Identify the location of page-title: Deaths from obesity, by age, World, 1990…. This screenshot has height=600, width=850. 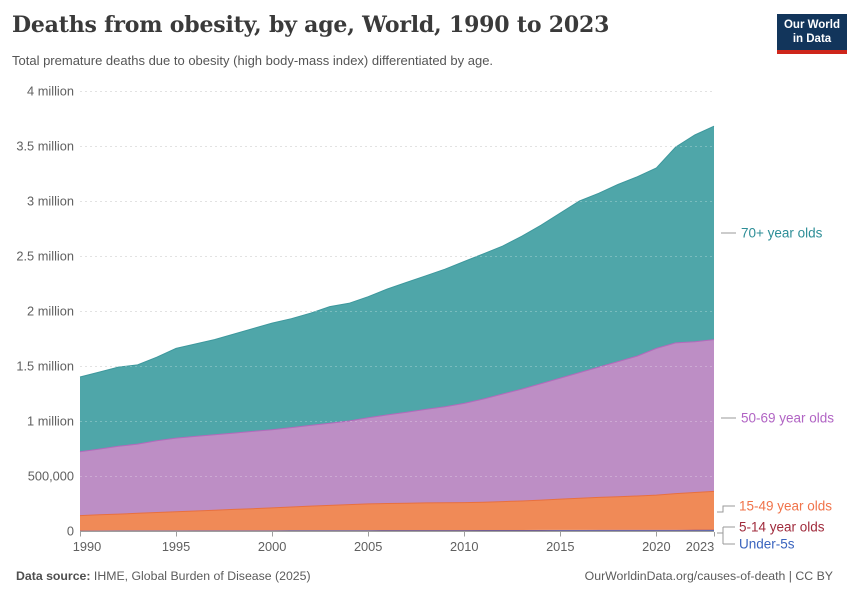
(311, 25).